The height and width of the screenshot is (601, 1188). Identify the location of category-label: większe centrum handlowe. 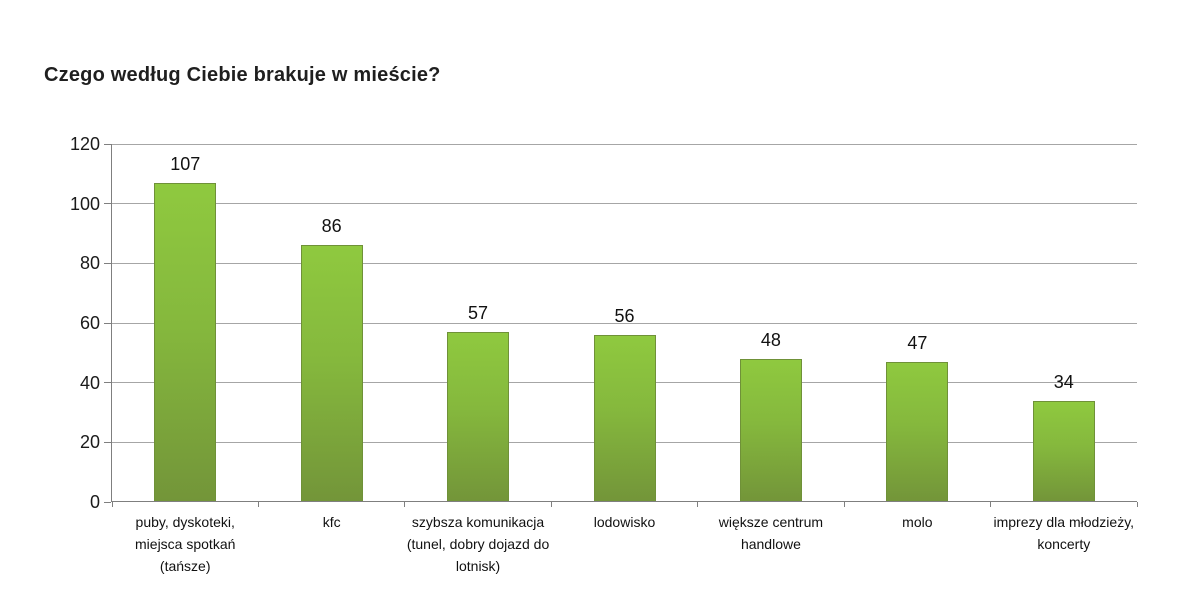
(771, 533).